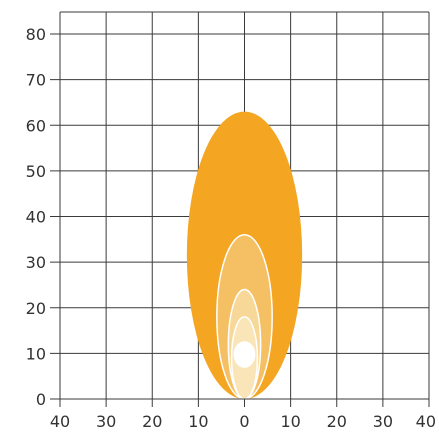 The width and height of the screenshot is (439, 435). Describe the element at coordinates (36, 34) in the screenshot. I see `y-tick-label: 80` at that location.